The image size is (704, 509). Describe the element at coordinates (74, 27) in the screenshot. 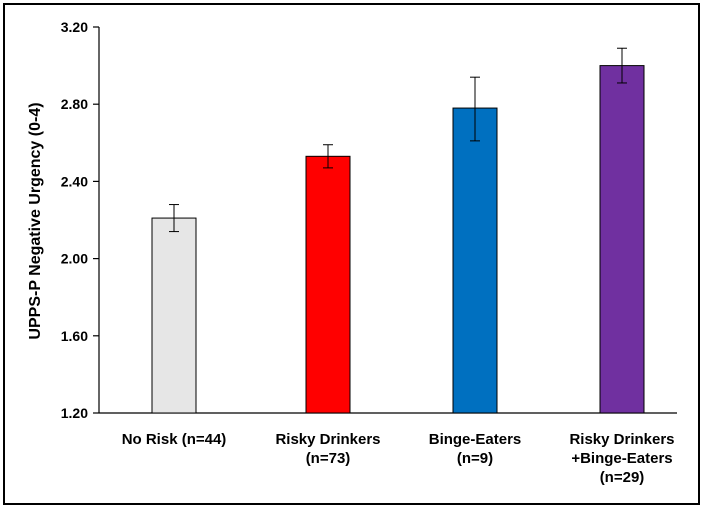

I see `y-tick-label: 3.20` at that location.